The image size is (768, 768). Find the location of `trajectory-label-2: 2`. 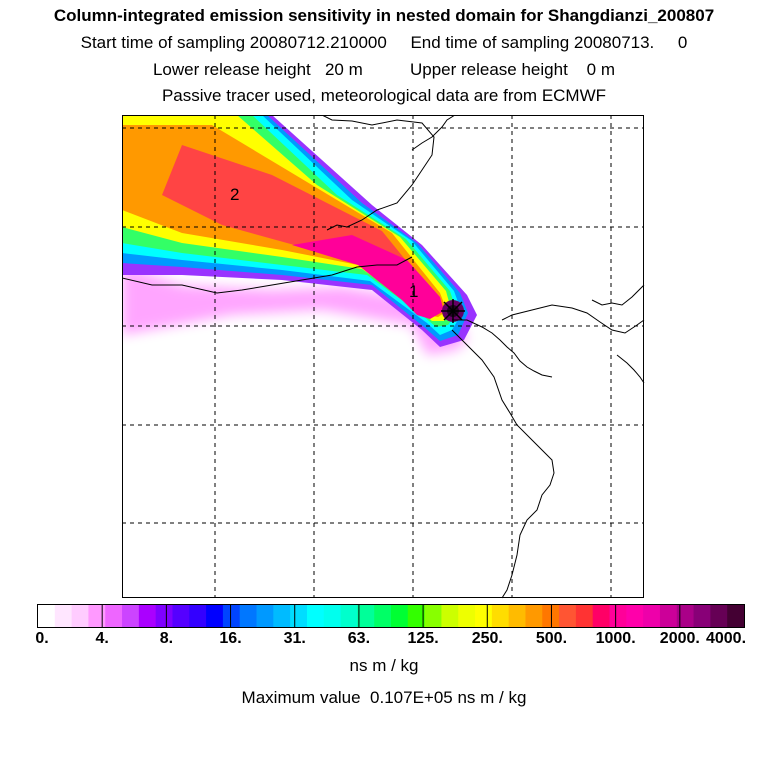

trajectory-label-2: 2 is located at coordinates (234, 194).